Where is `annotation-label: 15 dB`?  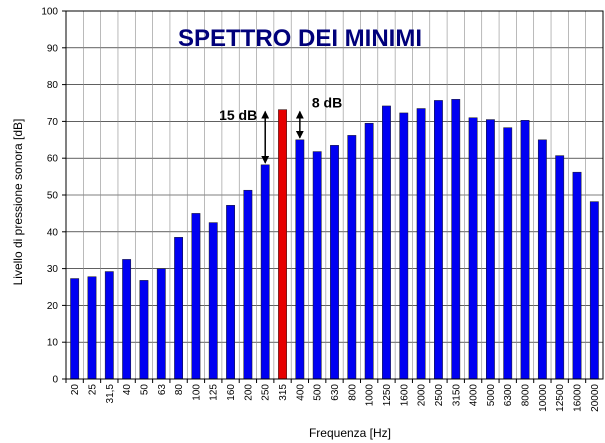
annotation-label: 15 dB is located at coordinates (238, 115).